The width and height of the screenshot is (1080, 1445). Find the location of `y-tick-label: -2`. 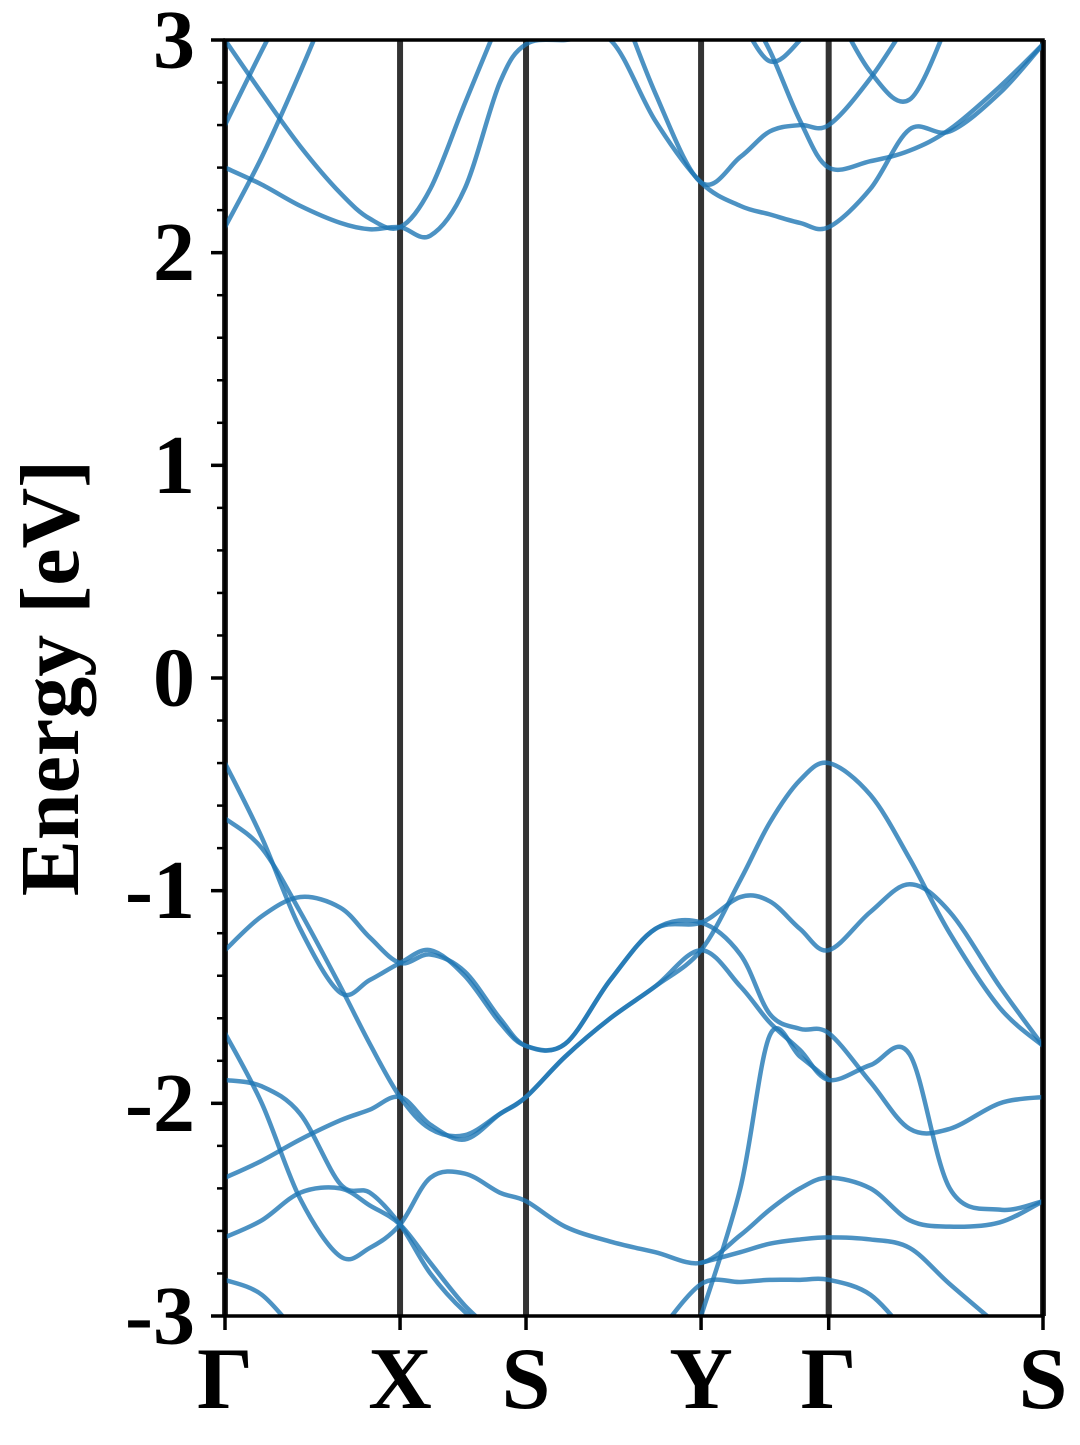

y-tick-label: -2 is located at coordinates (160, 1103).